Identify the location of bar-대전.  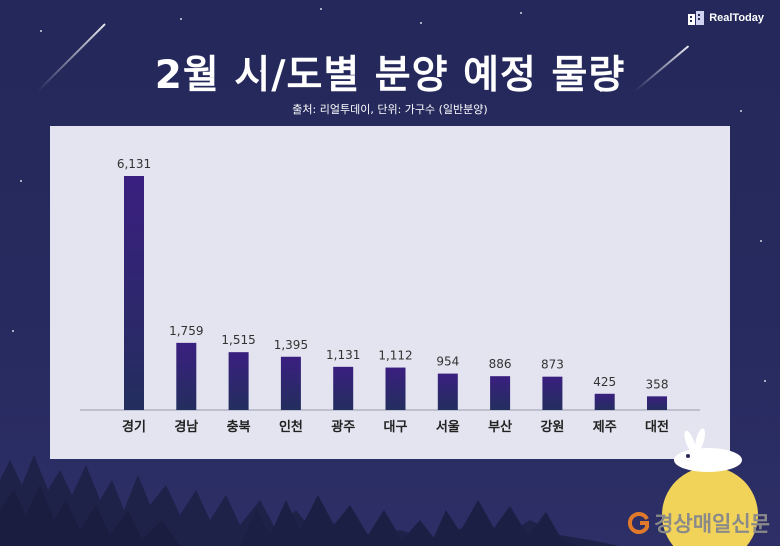
(657, 403).